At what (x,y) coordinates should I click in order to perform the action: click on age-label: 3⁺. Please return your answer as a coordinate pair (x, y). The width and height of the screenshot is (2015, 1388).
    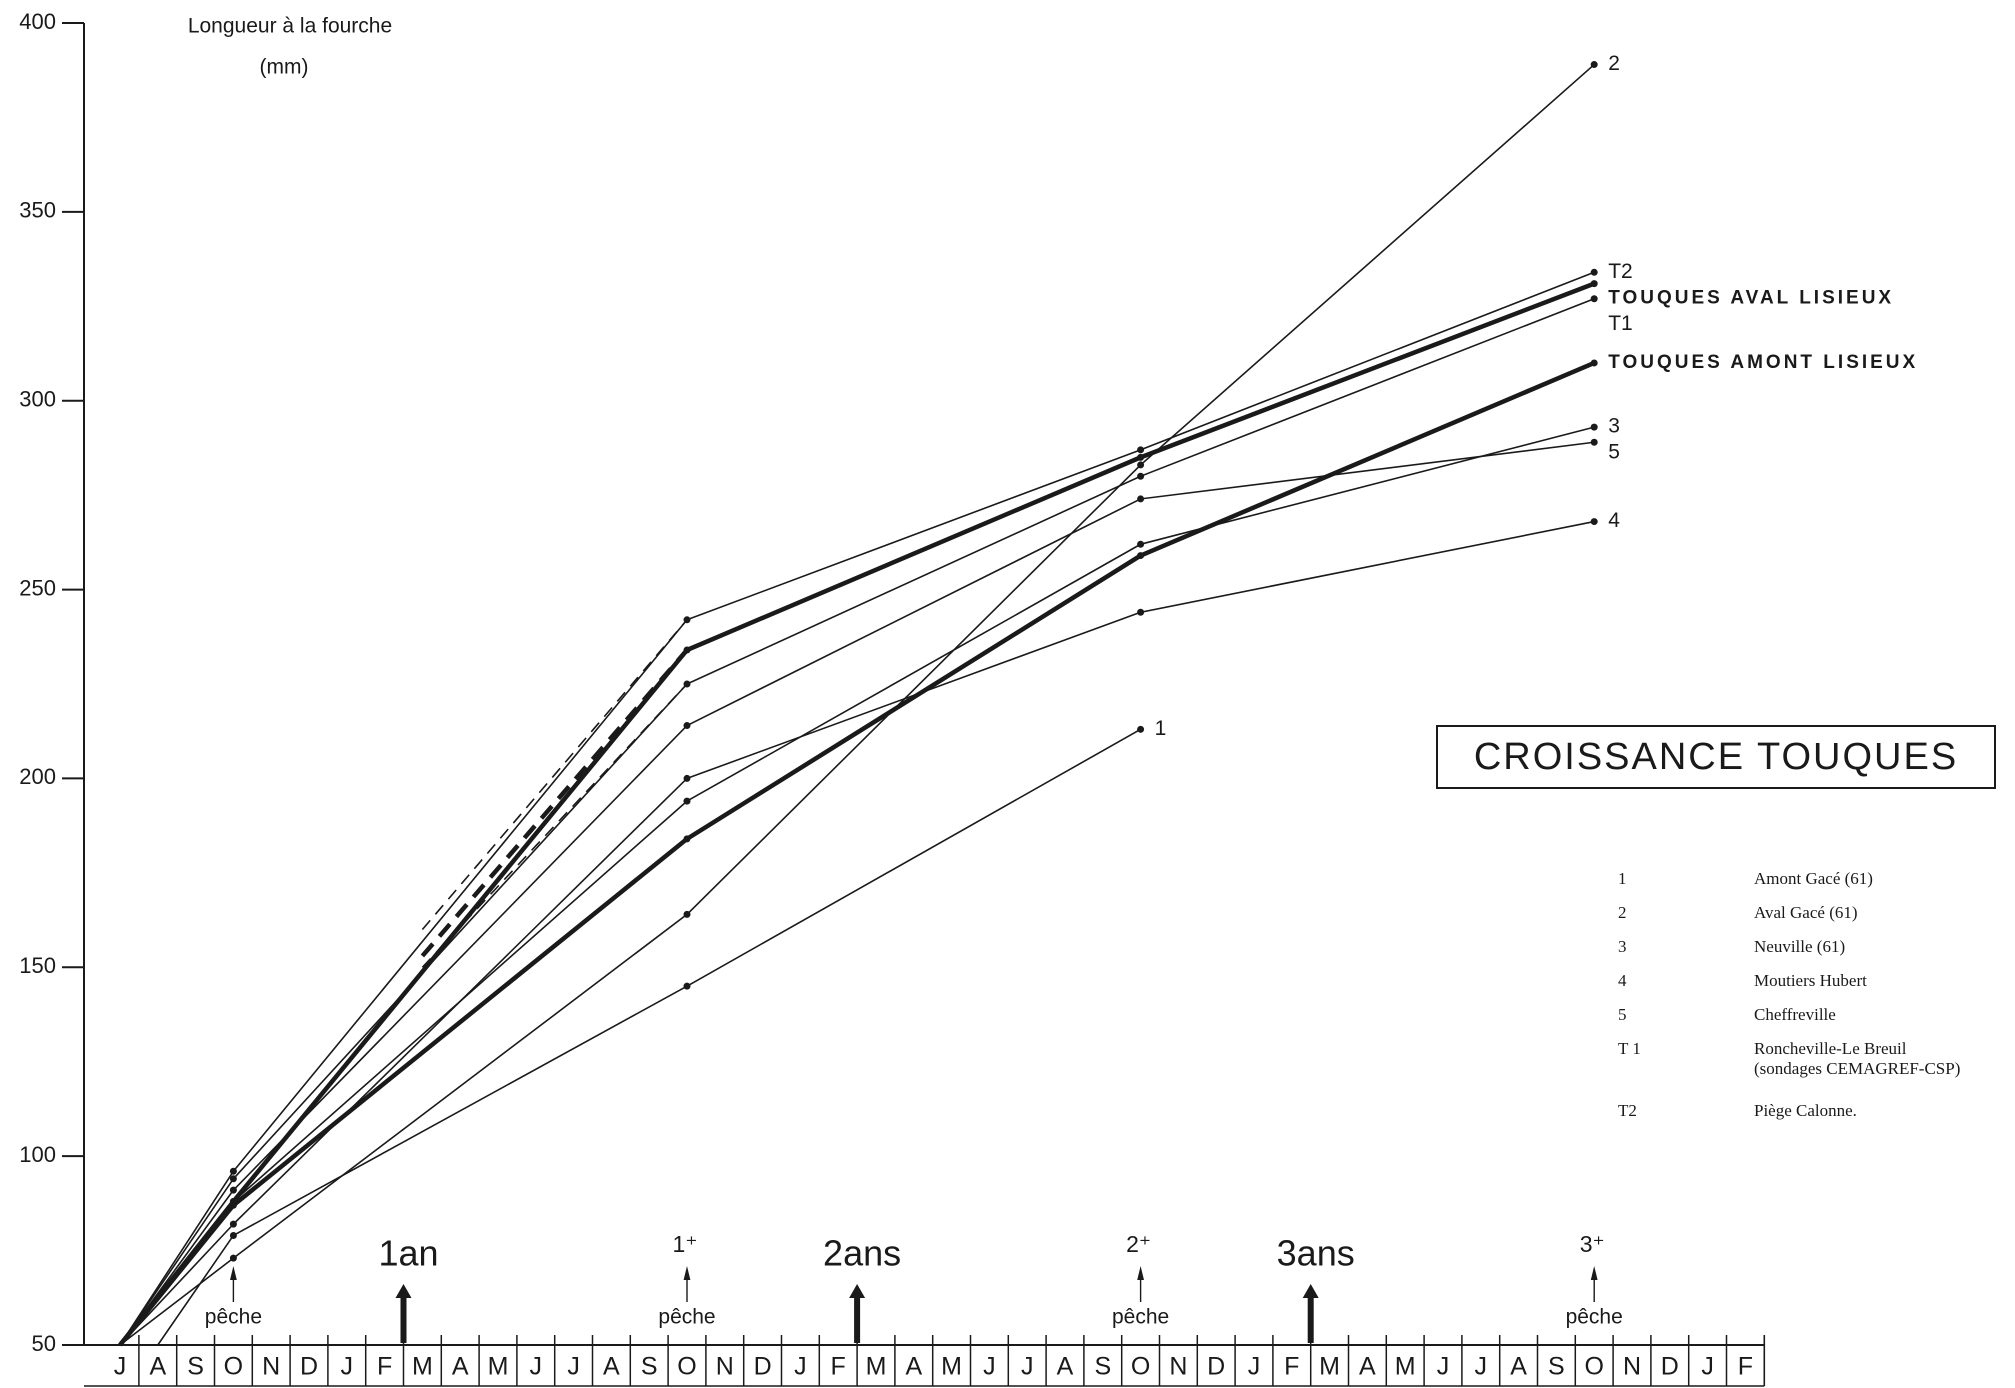
    Looking at the image, I should click on (1592, 1244).